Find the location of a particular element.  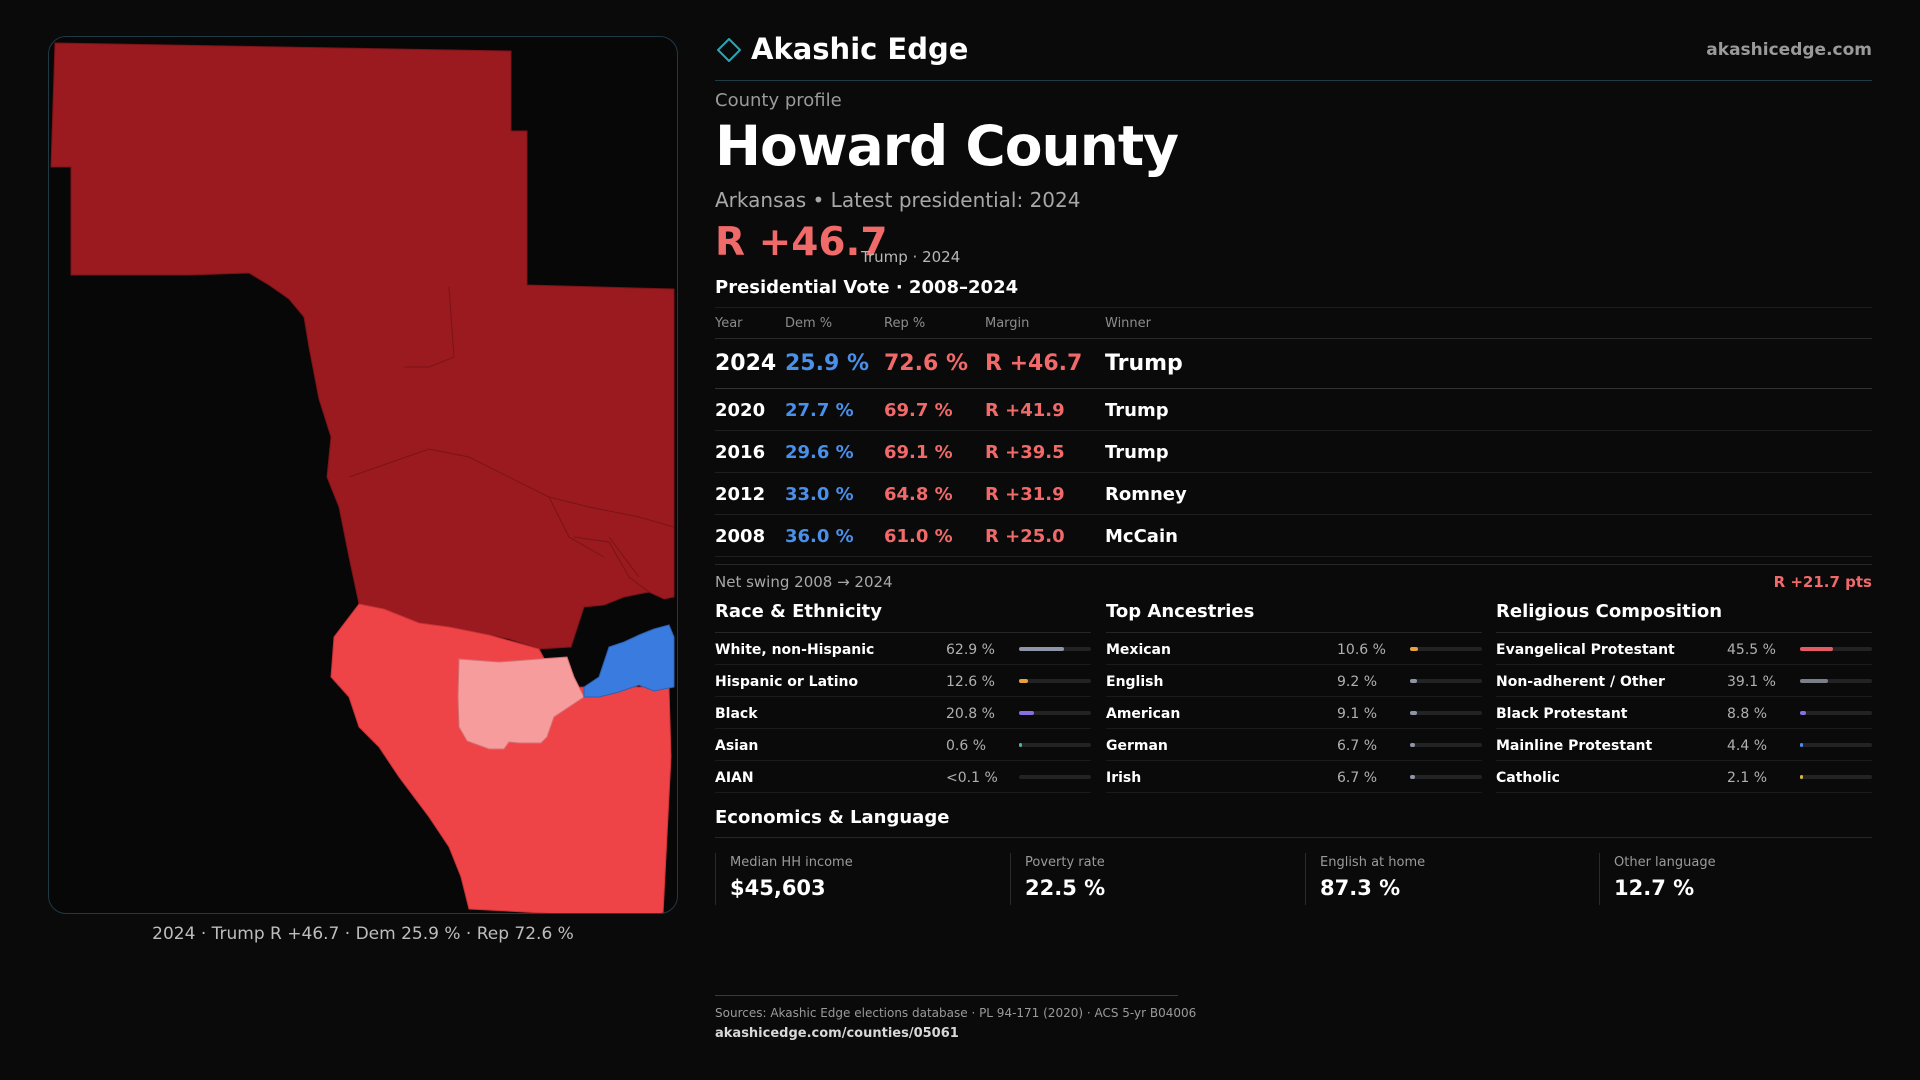

ancestry-row: Mexican 10.6 % is located at coordinates (1294, 649).